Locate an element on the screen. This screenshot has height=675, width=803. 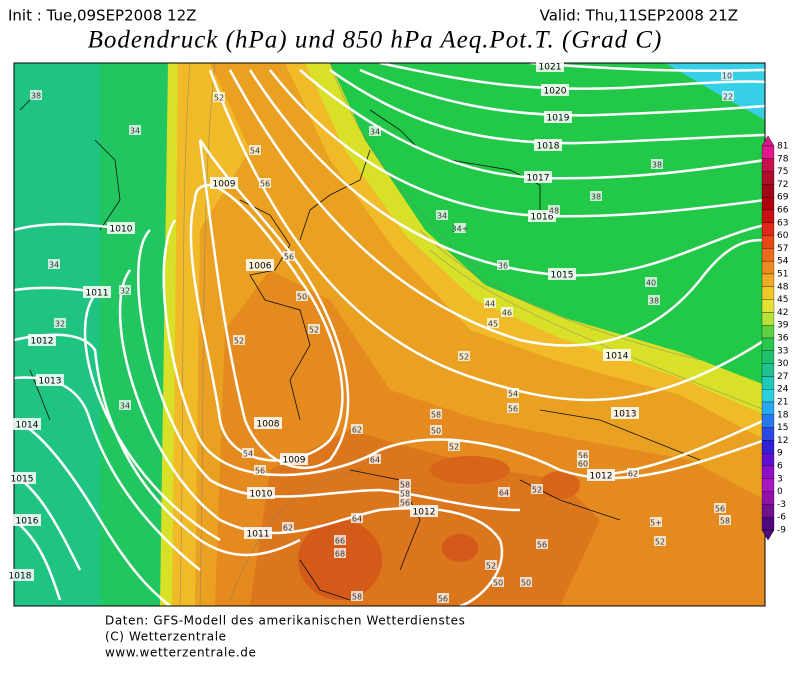
colorbar-label: 54 is located at coordinates (783, 262).